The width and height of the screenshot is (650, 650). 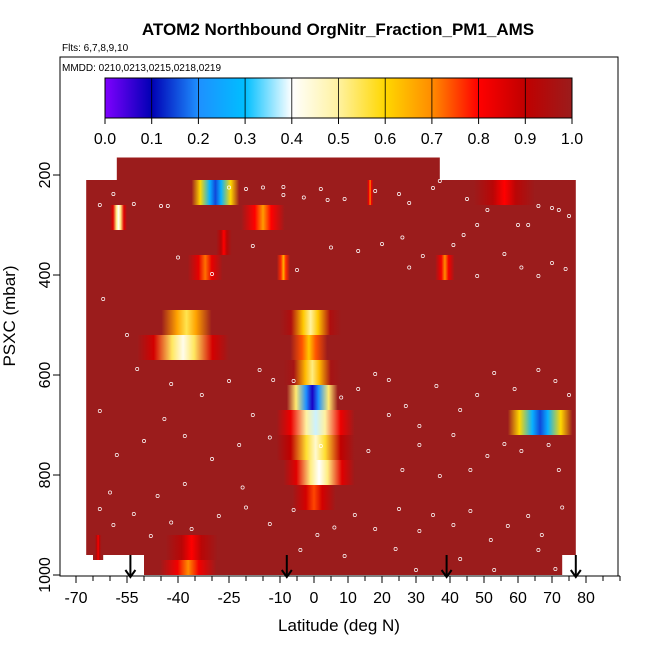 I want to click on dates-label: MMDD: 0210,0213,0215,0218,0219, so click(x=141, y=68).